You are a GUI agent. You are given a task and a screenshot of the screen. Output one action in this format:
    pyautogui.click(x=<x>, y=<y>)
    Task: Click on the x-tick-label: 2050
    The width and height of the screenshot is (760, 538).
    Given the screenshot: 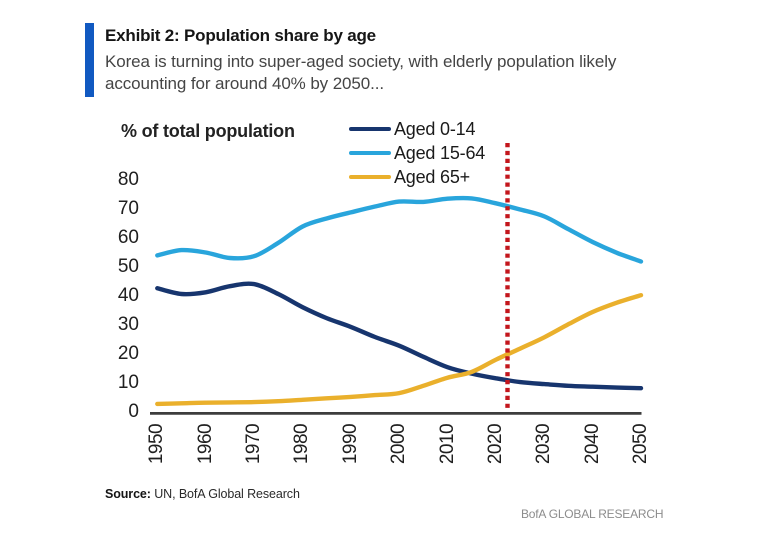 What is the action you would take?
    pyautogui.click(x=640, y=444)
    